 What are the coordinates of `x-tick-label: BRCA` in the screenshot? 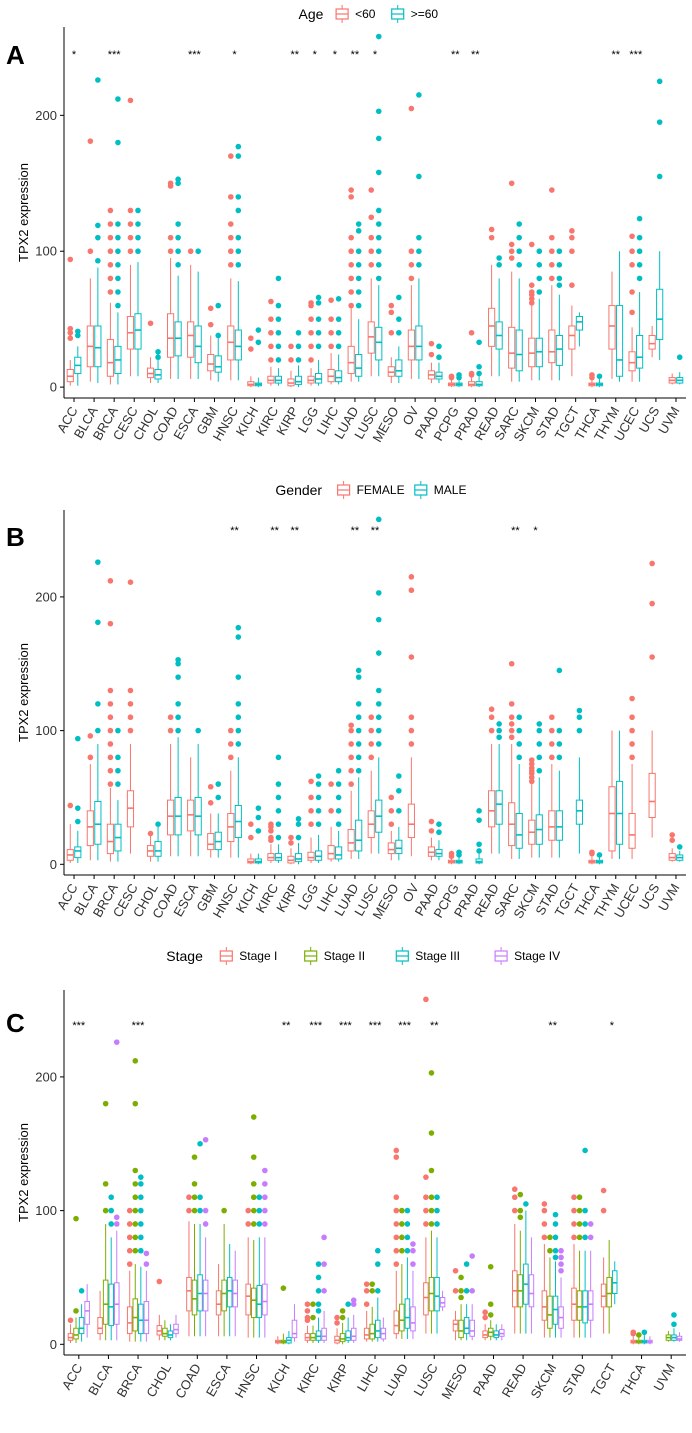 It's located at (129, 1380).